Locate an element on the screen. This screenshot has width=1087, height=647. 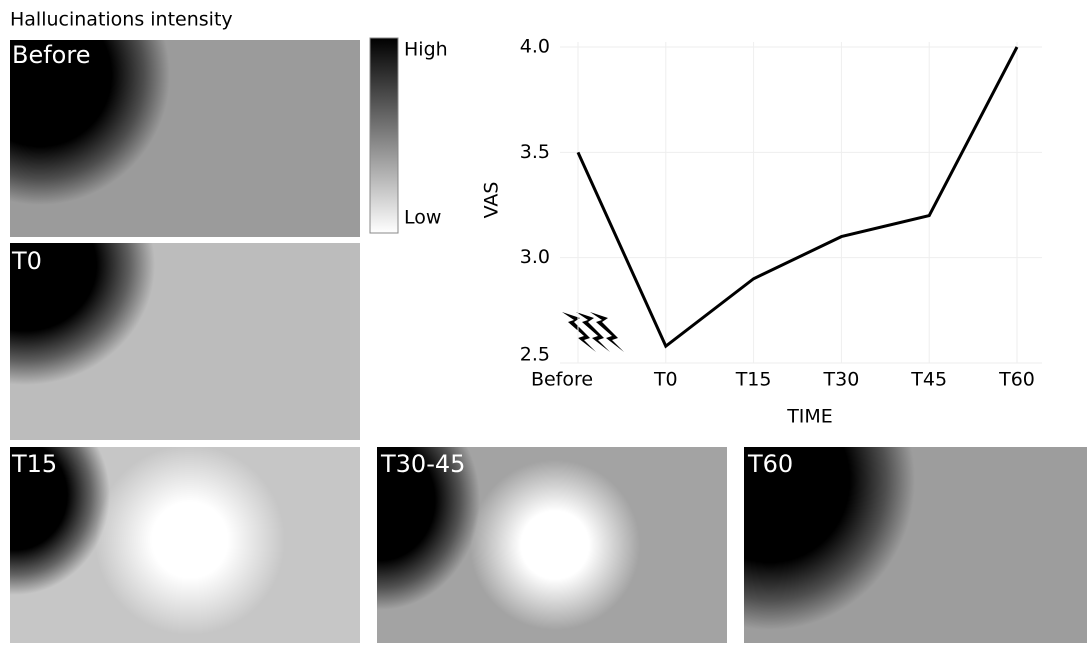
panel-label: T0 is located at coordinates (26, 261).